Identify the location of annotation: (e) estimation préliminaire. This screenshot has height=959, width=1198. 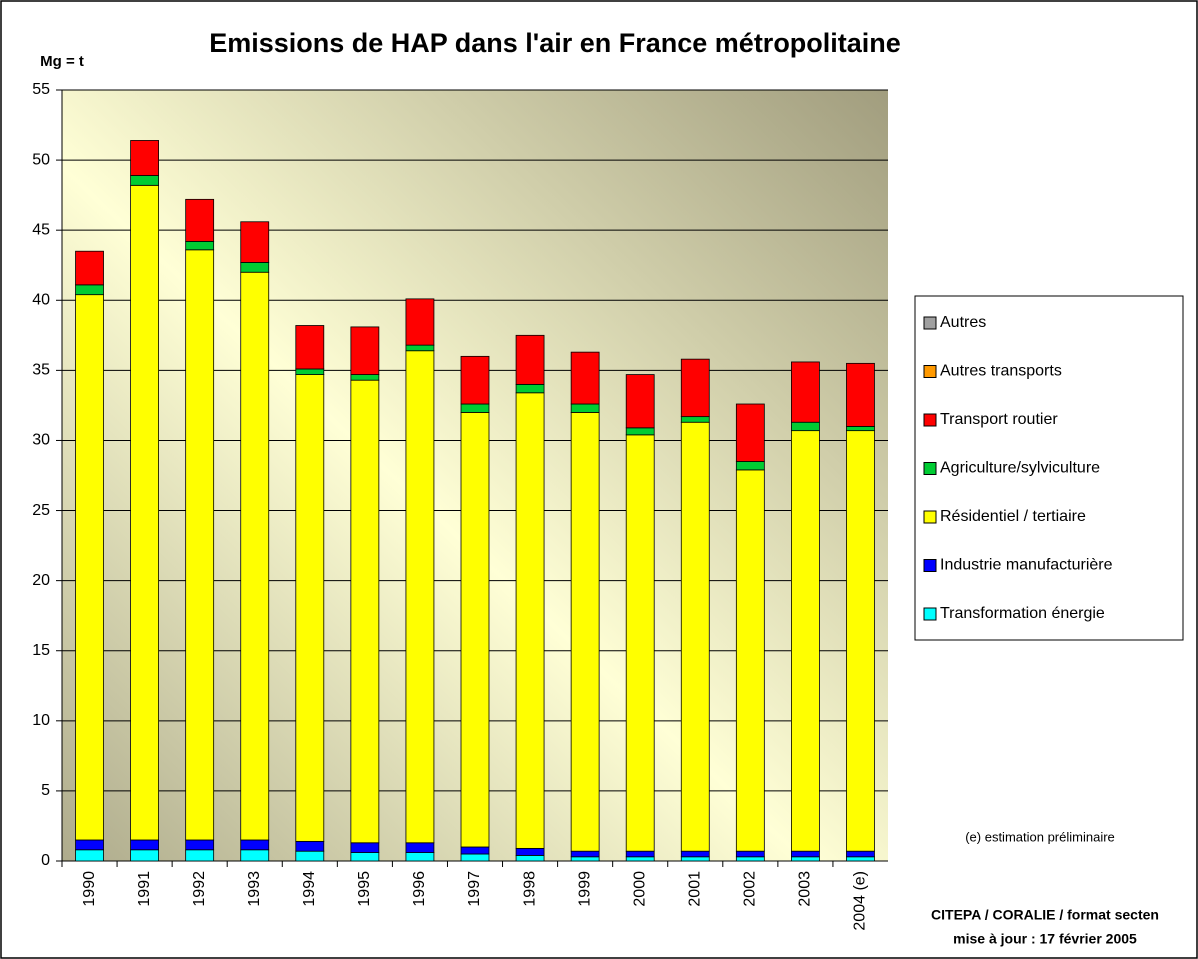
(1040, 836).